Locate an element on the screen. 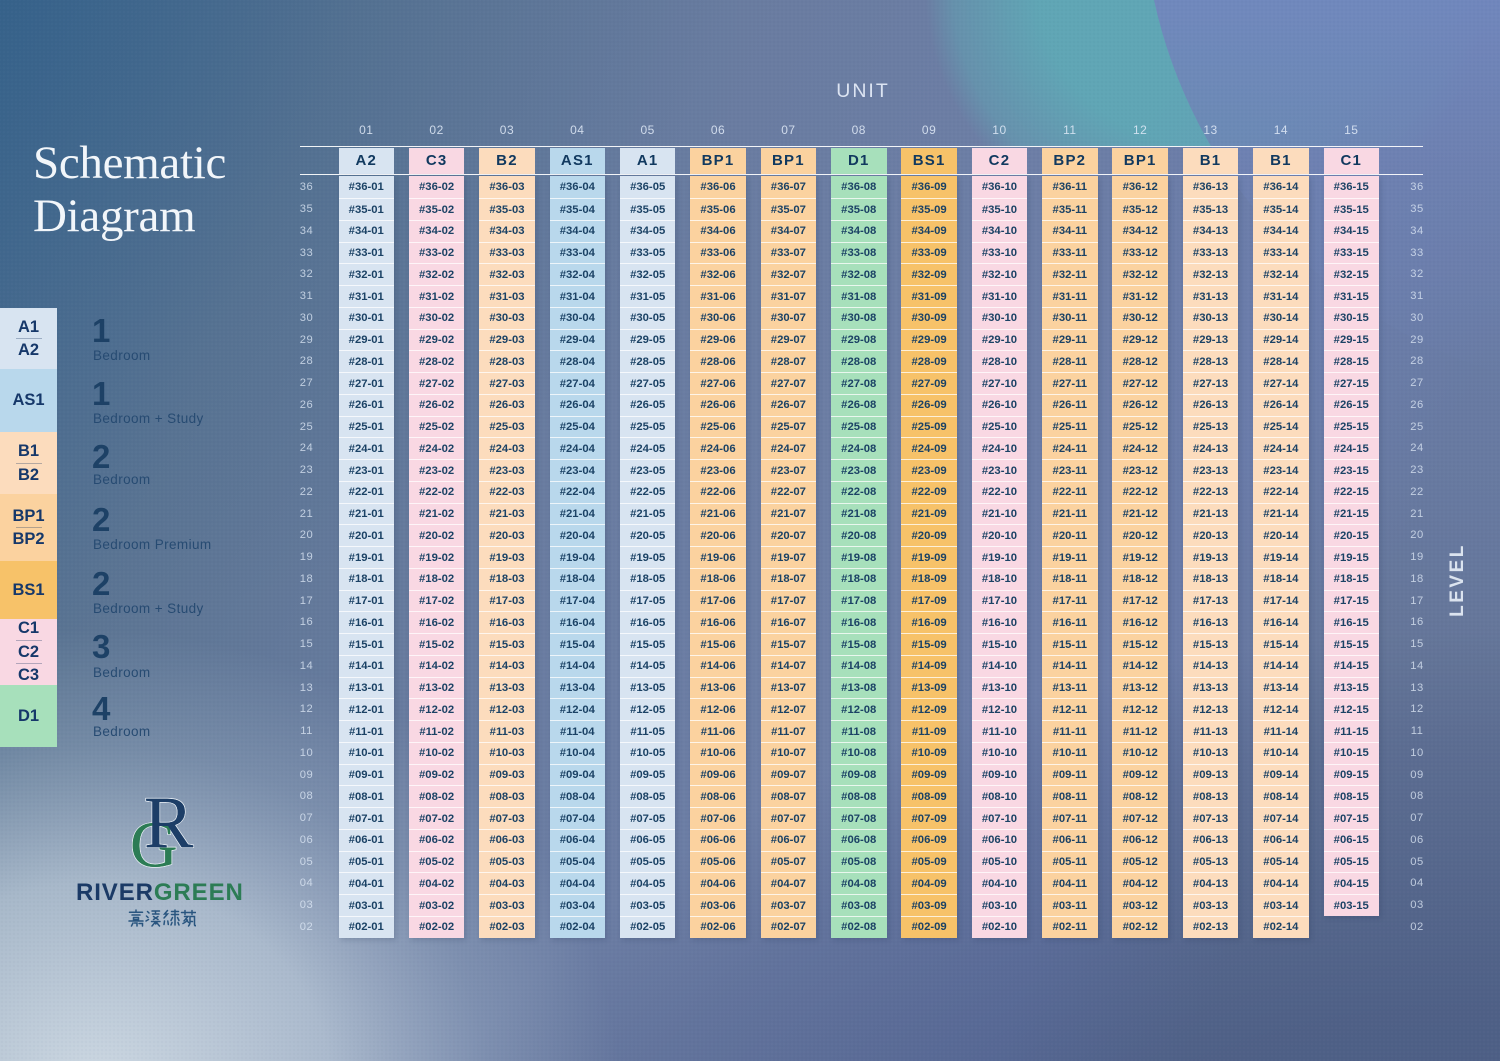 The height and width of the screenshot is (1061, 1500). svg-text: G is located at coordinates (154, 845).